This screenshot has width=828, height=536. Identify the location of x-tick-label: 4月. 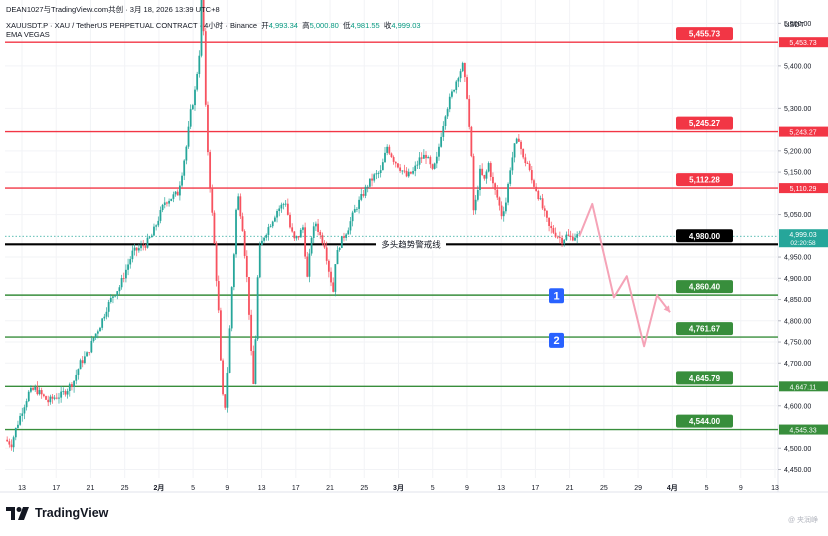
(672, 488).